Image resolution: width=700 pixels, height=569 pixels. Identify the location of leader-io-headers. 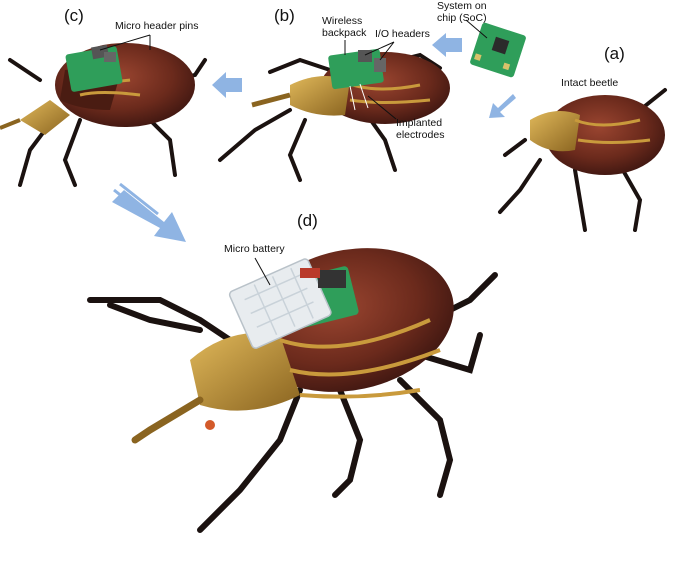
(379, 51).